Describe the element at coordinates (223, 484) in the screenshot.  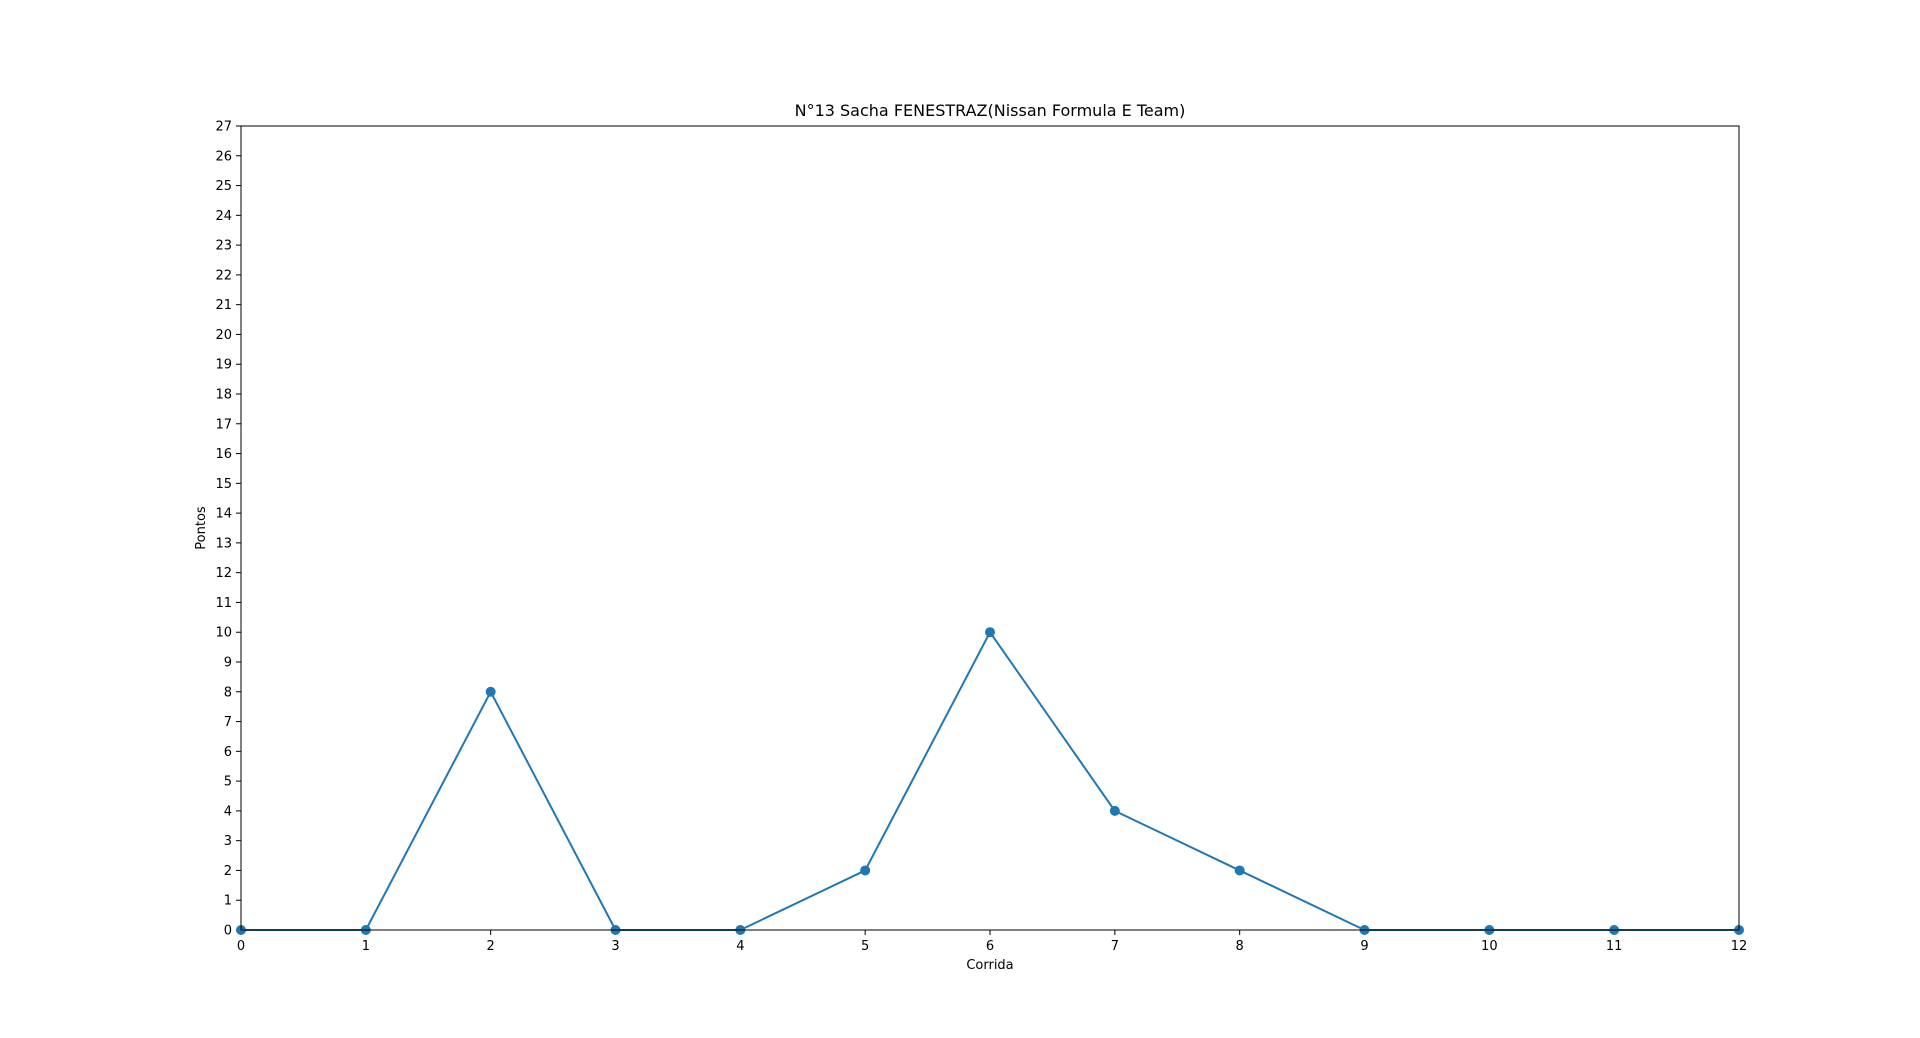
I see `y-tick-label: 15` at that location.